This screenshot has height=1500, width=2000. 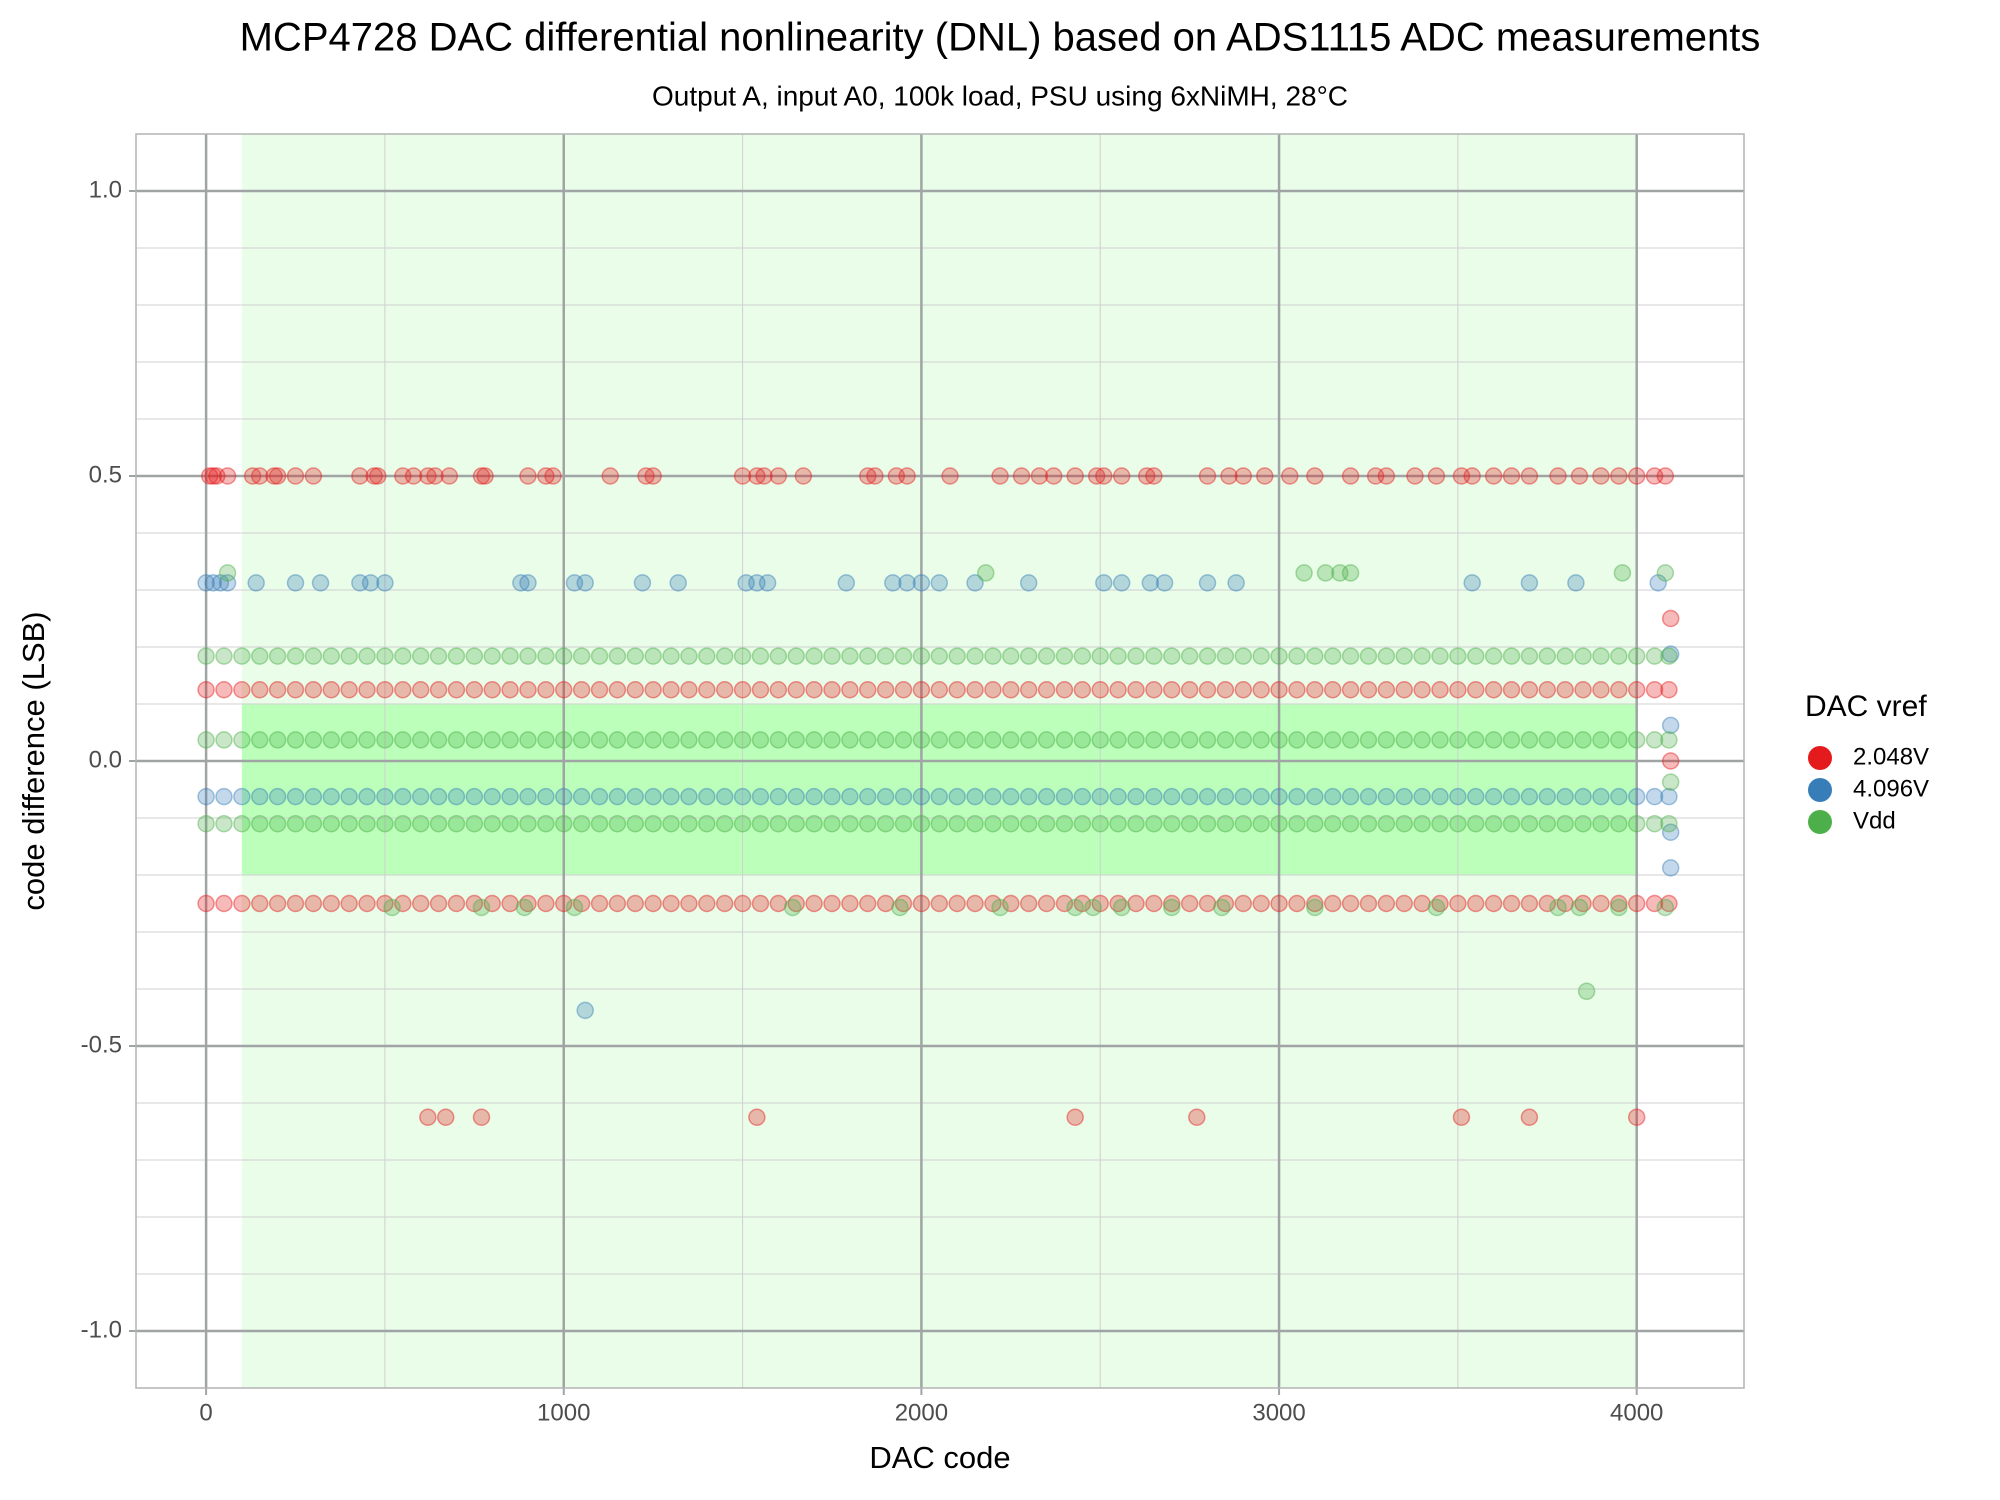 I want to click on y-tick-label: -1.0, so click(x=101, y=1329).